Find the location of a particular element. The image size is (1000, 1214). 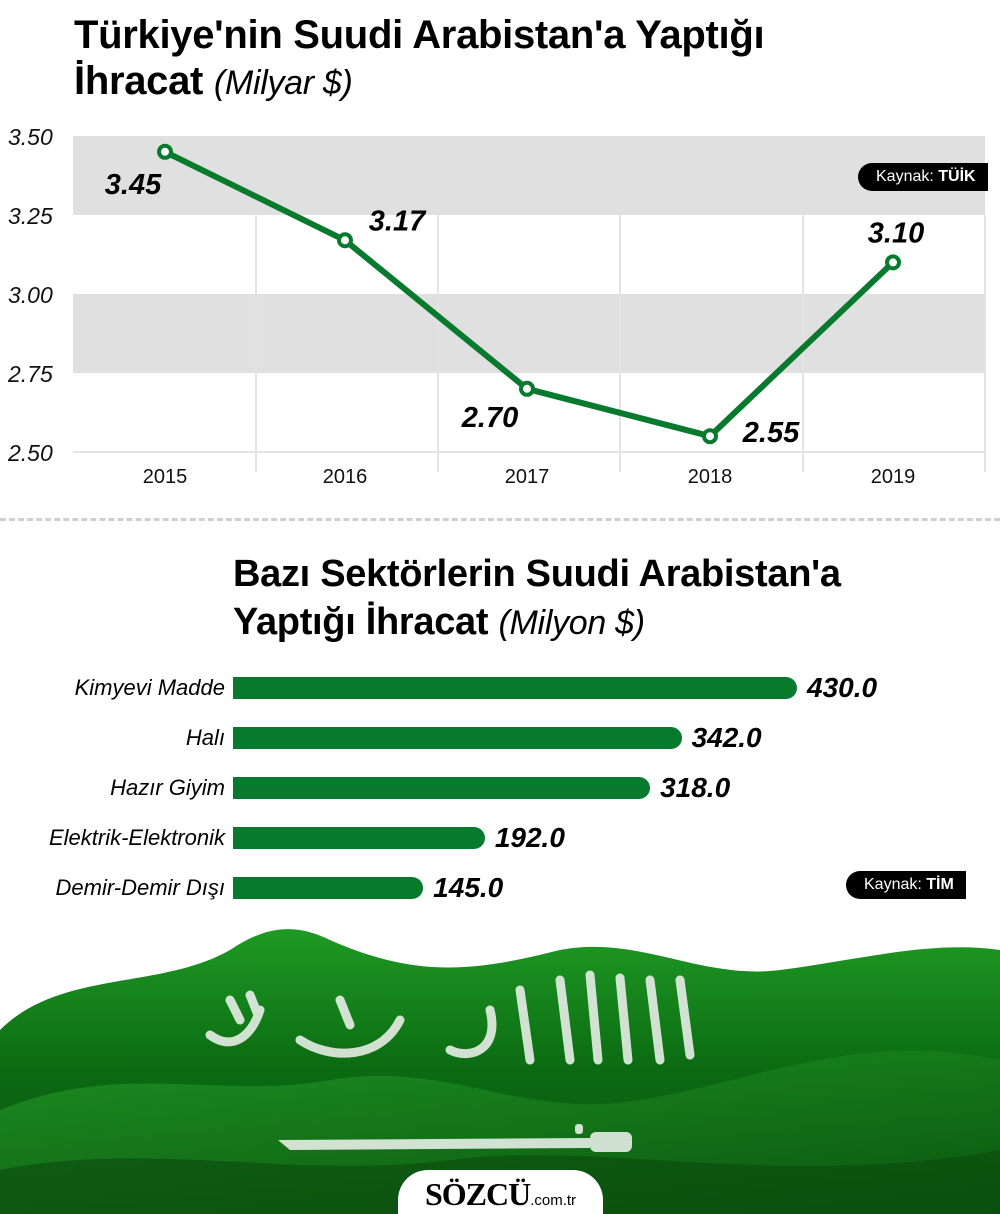

x-tick-label: 2015 is located at coordinates (165, 477).